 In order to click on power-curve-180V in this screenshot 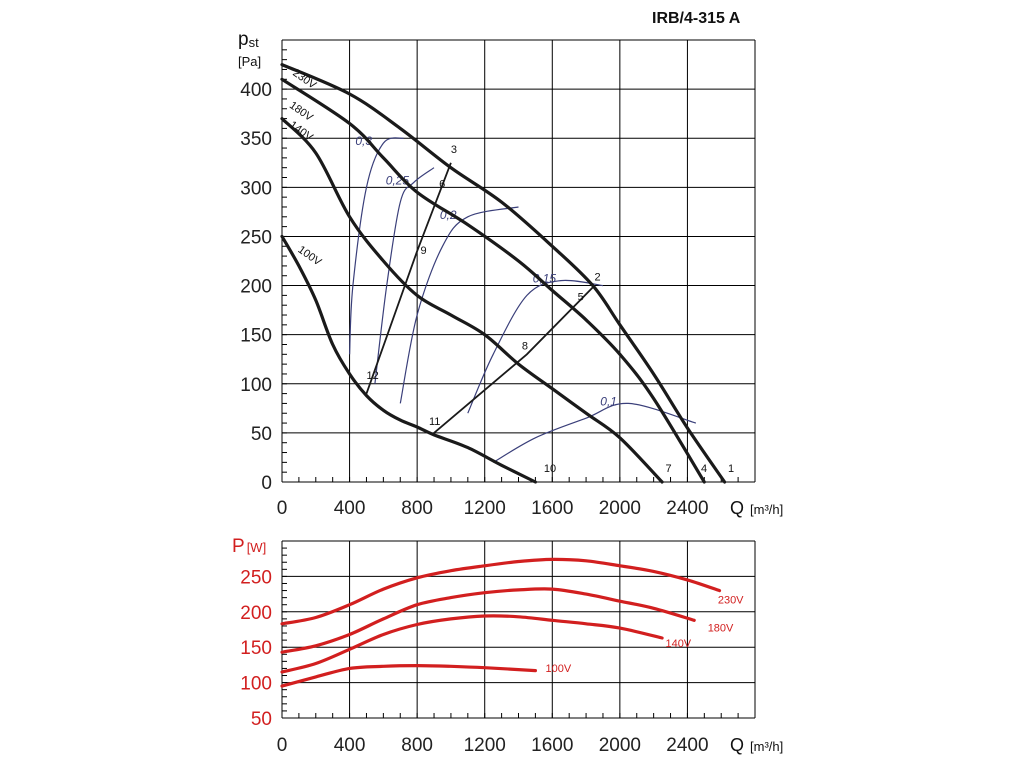, I will do `click(488, 620)`.